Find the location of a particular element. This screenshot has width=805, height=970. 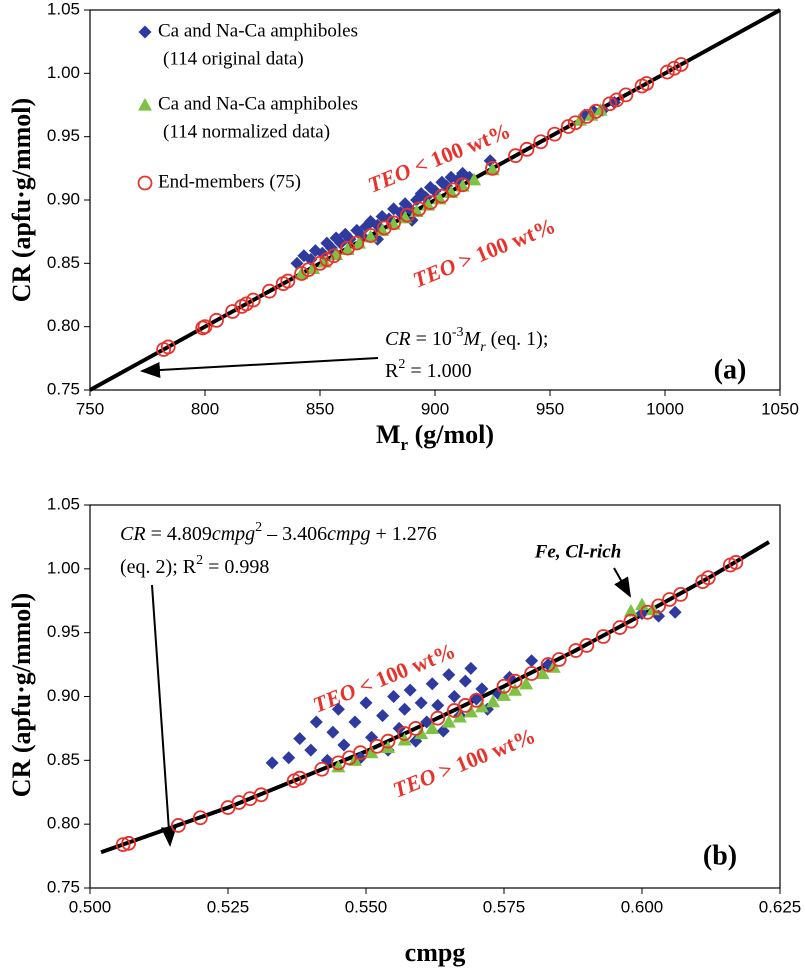

panel-label: (a) is located at coordinates (730, 369).